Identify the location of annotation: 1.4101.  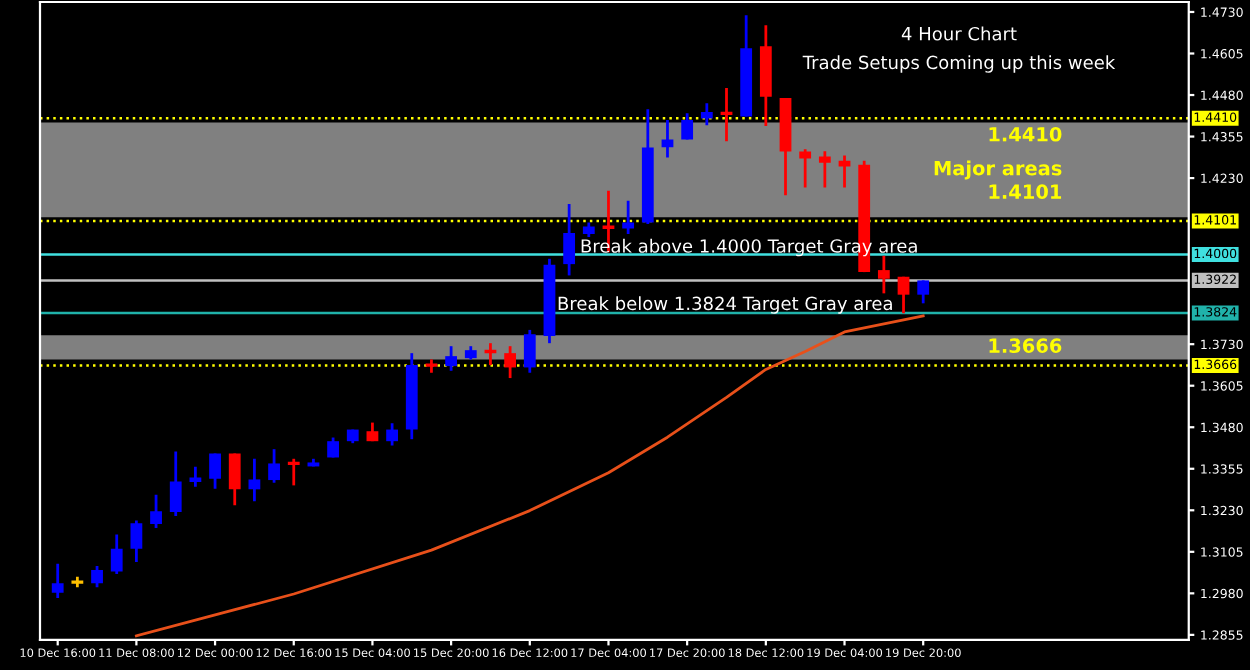
(1025, 191).